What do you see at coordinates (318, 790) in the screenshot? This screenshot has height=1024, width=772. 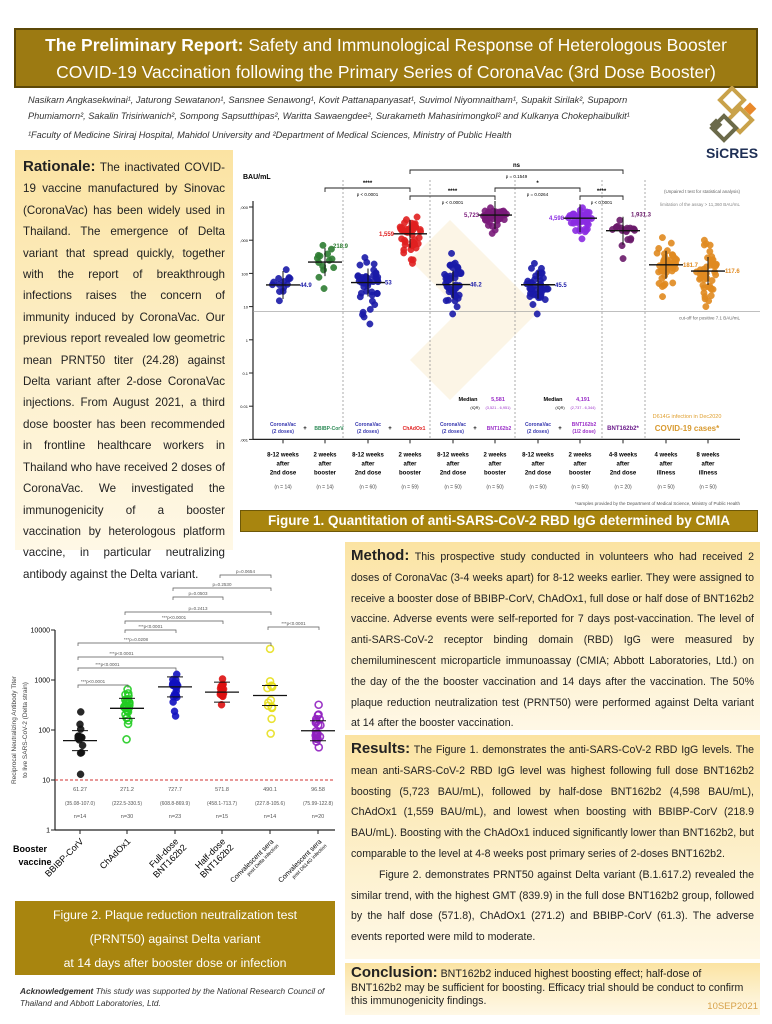 I see `gmt-value: 96.58` at bounding box center [318, 790].